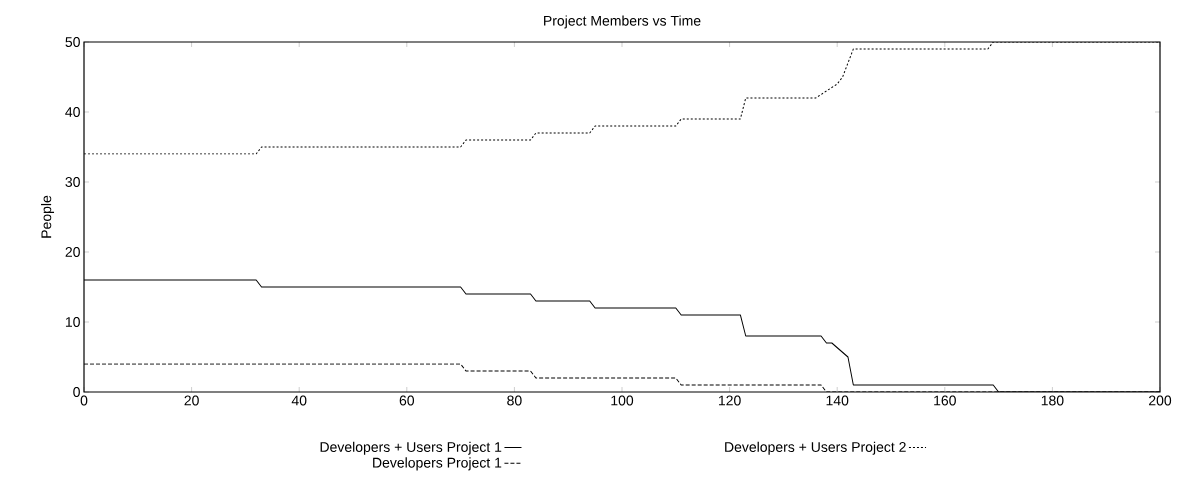 This screenshot has width=1186, height=488. Describe the element at coordinates (514, 400) in the screenshot. I see `x-tick-label: 80` at that location.